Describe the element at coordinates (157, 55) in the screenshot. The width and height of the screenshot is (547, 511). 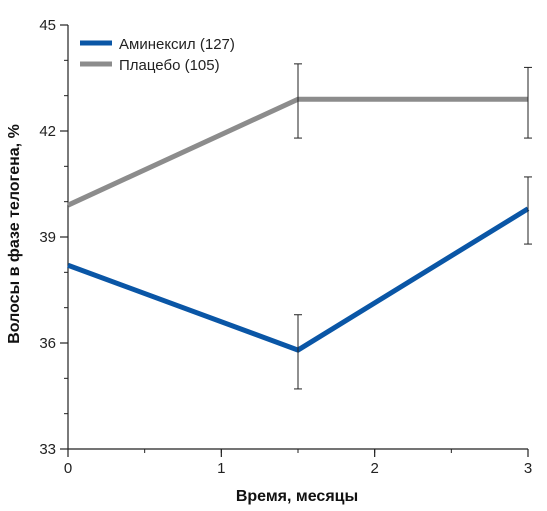
I see `legend: Аминексил (127) Плацебо (105)` at that location.